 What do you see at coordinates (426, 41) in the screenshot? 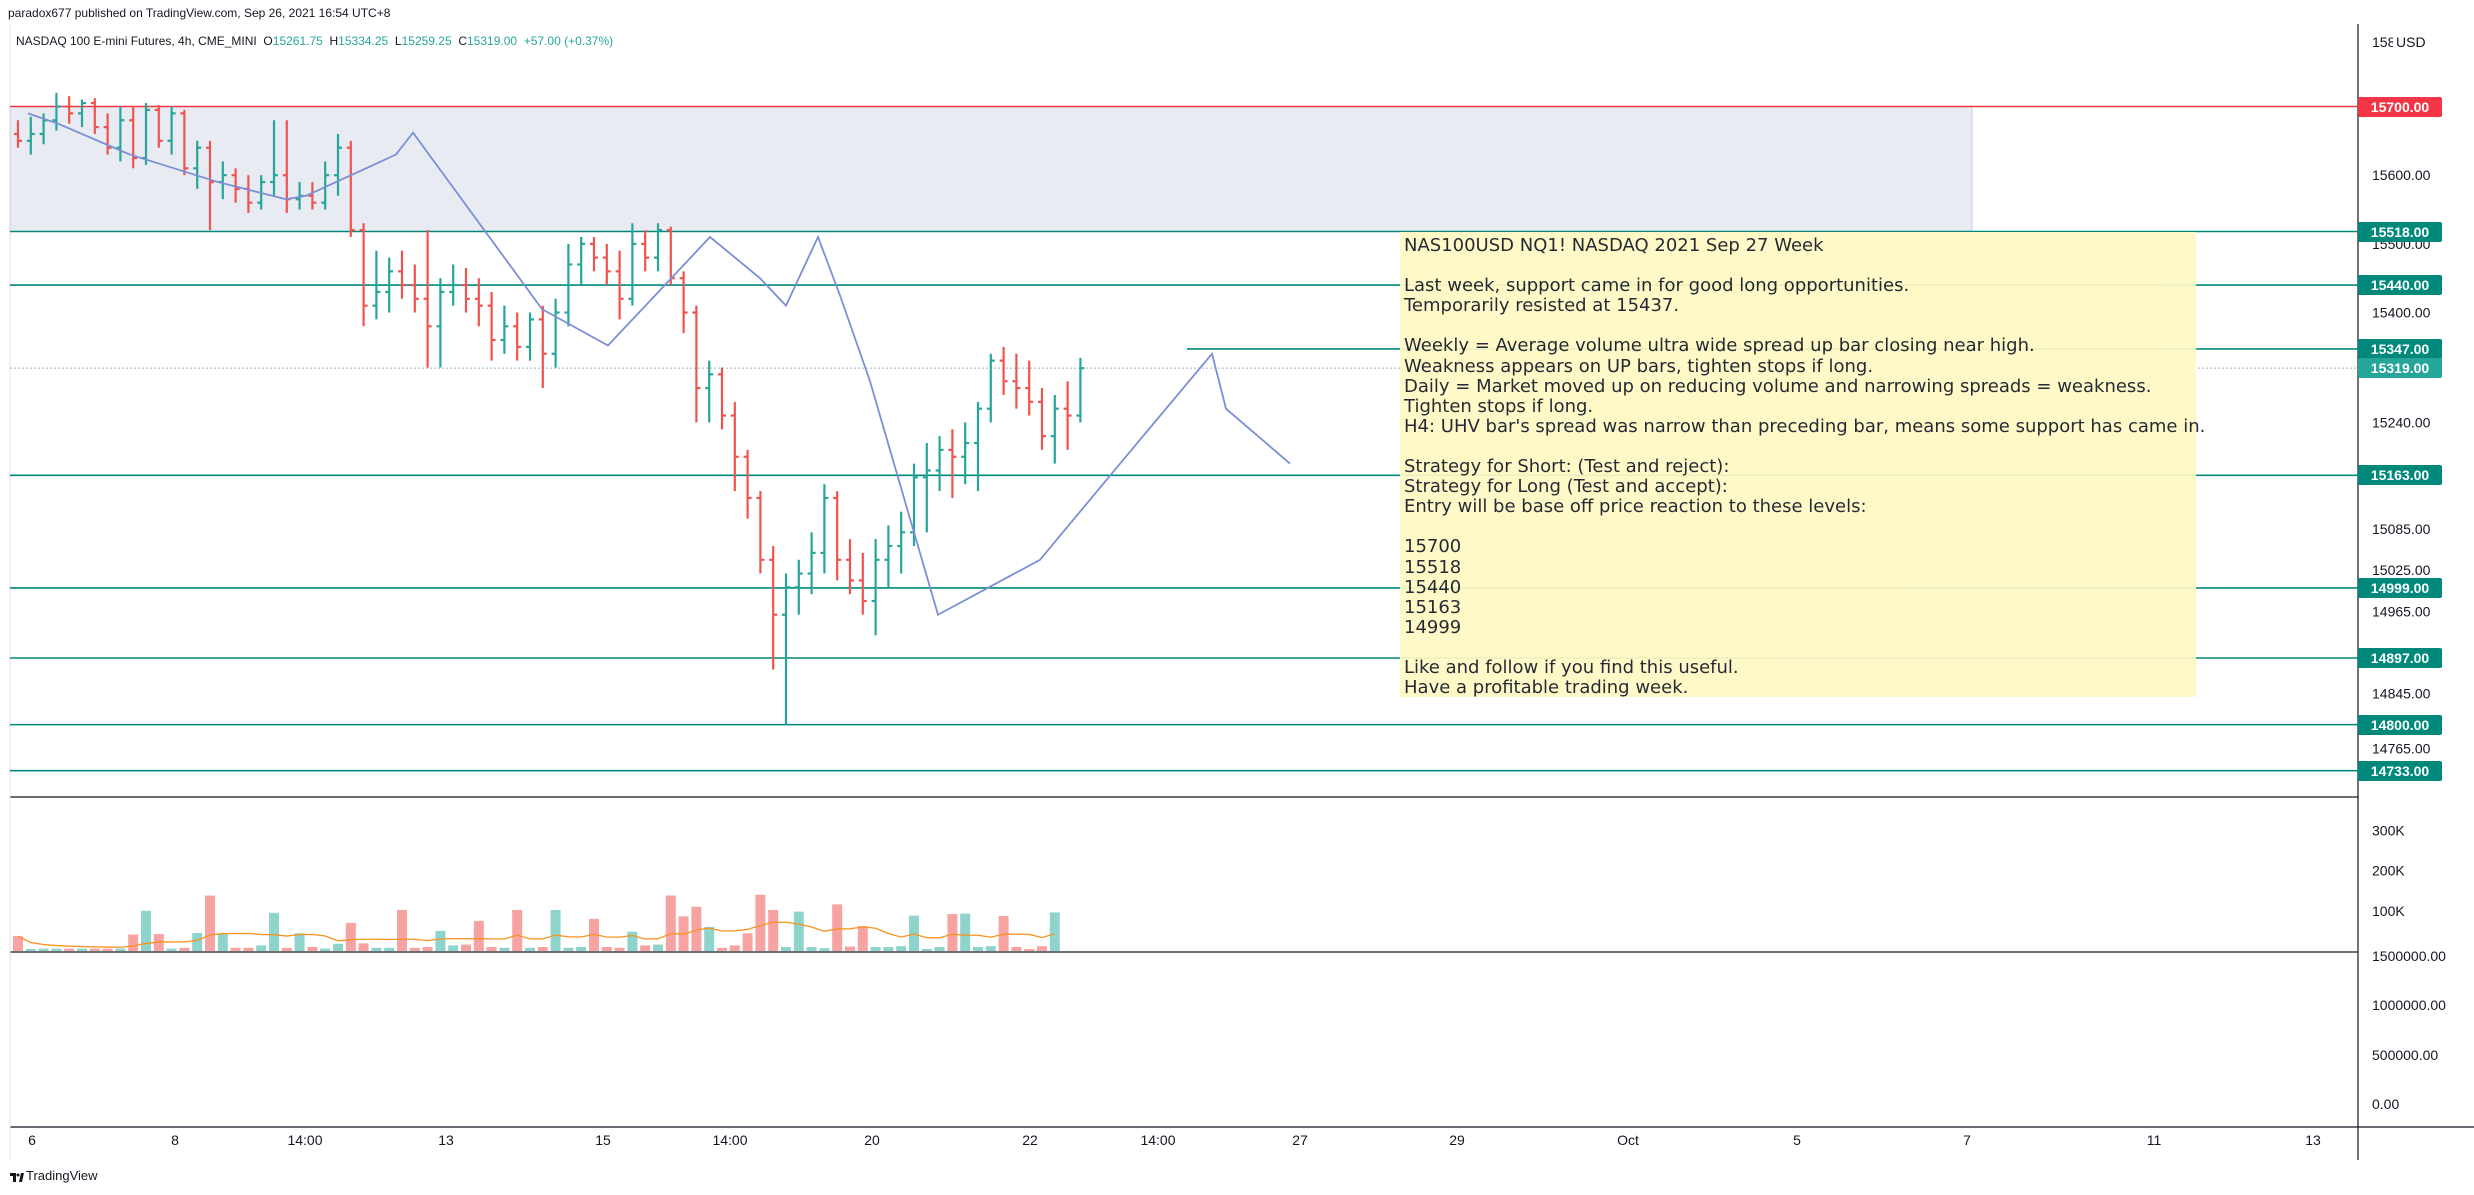
I see `low-value: 15259.25` at bounding box center [426, 41].